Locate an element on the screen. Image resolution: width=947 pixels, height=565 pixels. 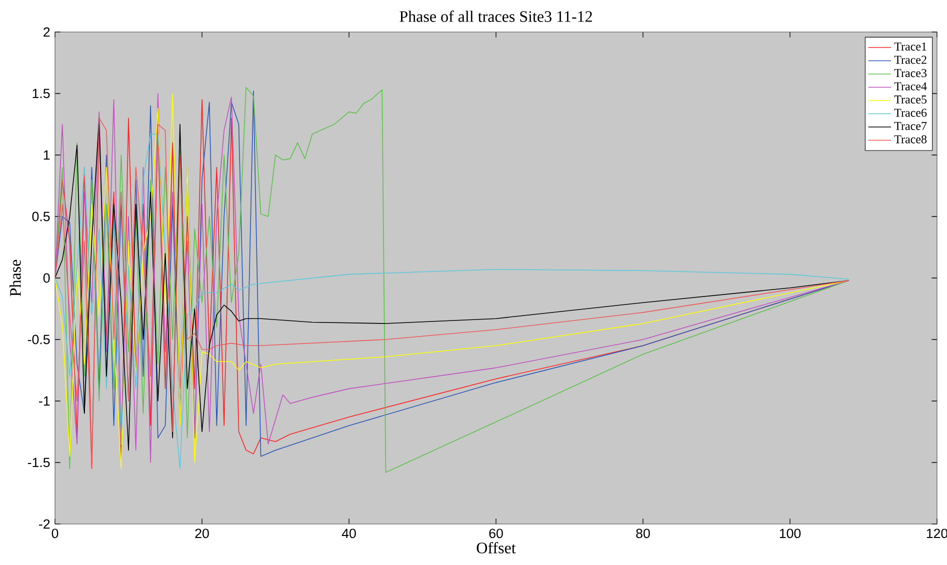
legend-label: Trace3 is located at coordinates (910, 73).